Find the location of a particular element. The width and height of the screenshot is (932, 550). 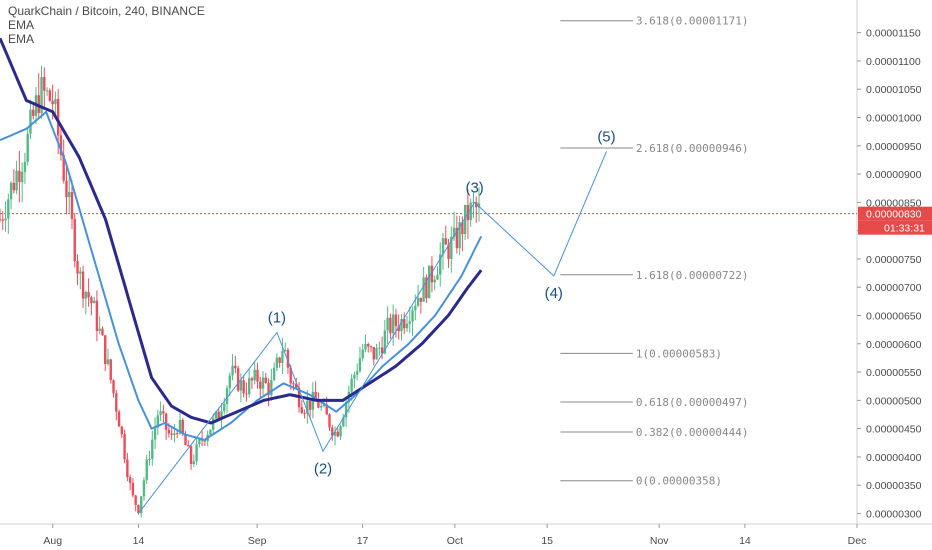

last-price-value: 0.00000830 is located at coordinates (894, 215).